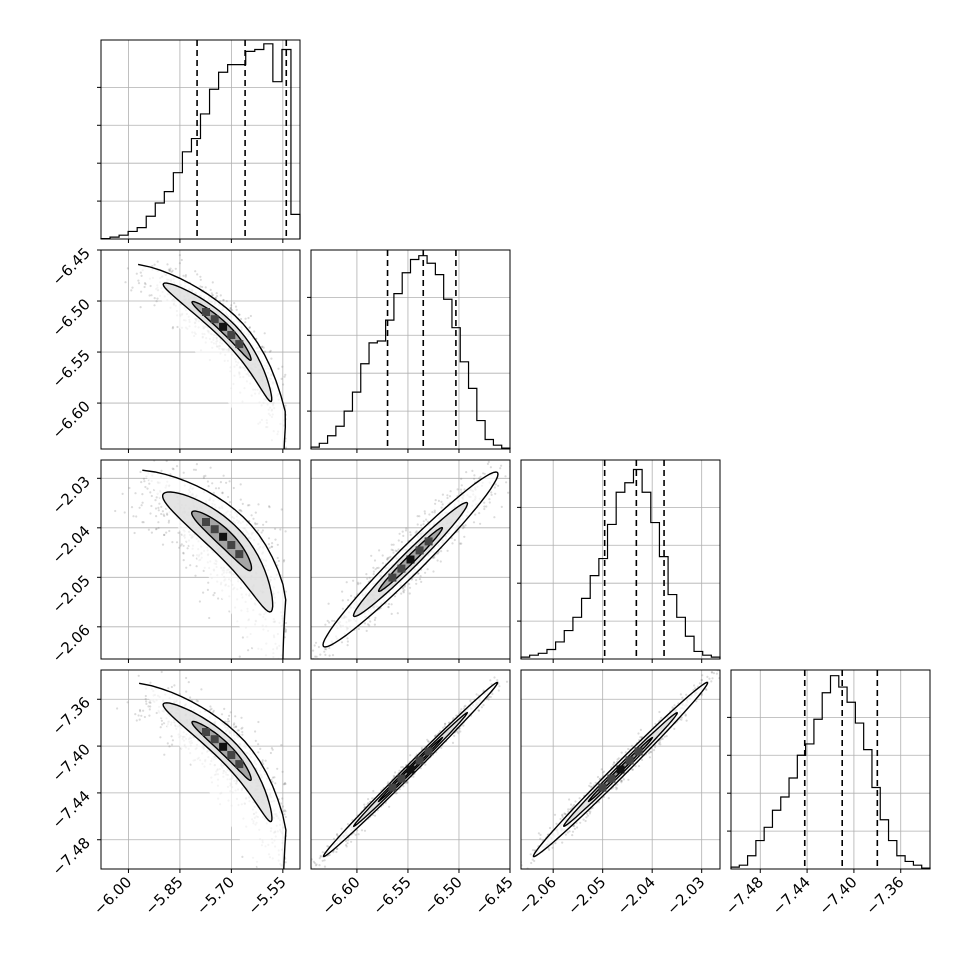 Image resolution: width=970 pixels, height=970 pixels. I want to click on scatter-points, so click(620, 769).